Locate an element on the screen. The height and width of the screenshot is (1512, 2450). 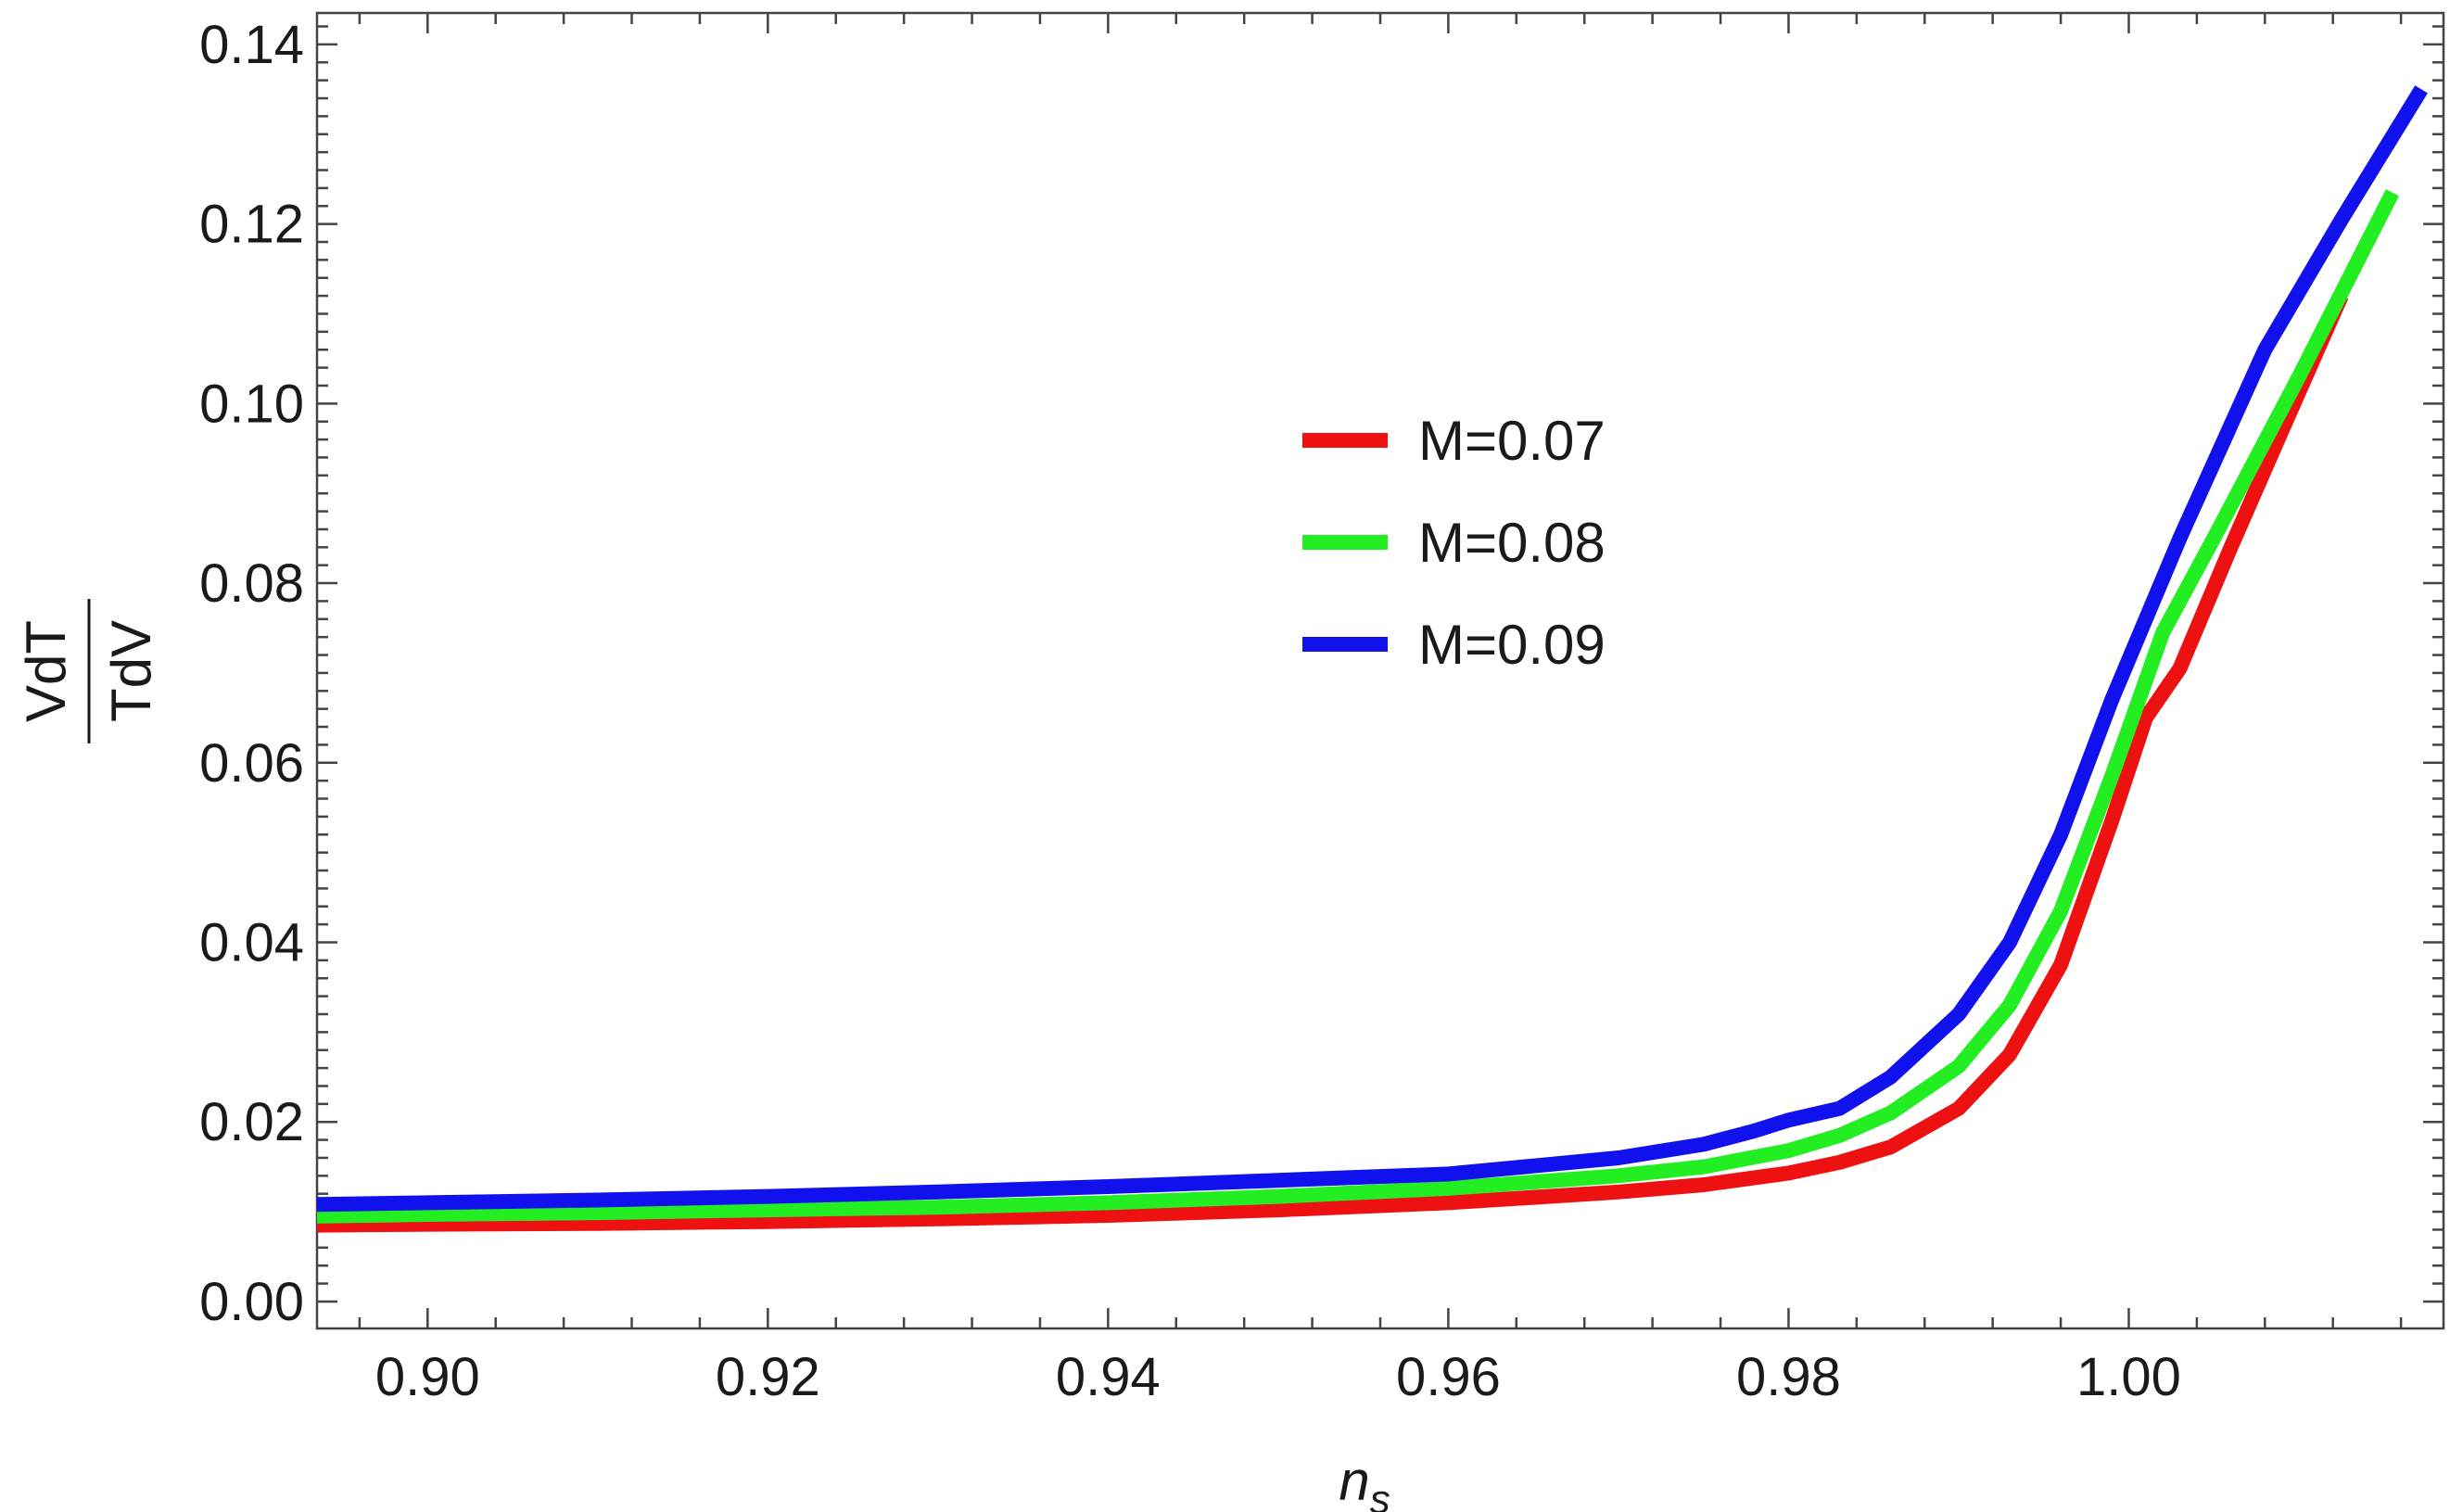
y-axis-label: VdT TdV is located at coordinates (89, 671).